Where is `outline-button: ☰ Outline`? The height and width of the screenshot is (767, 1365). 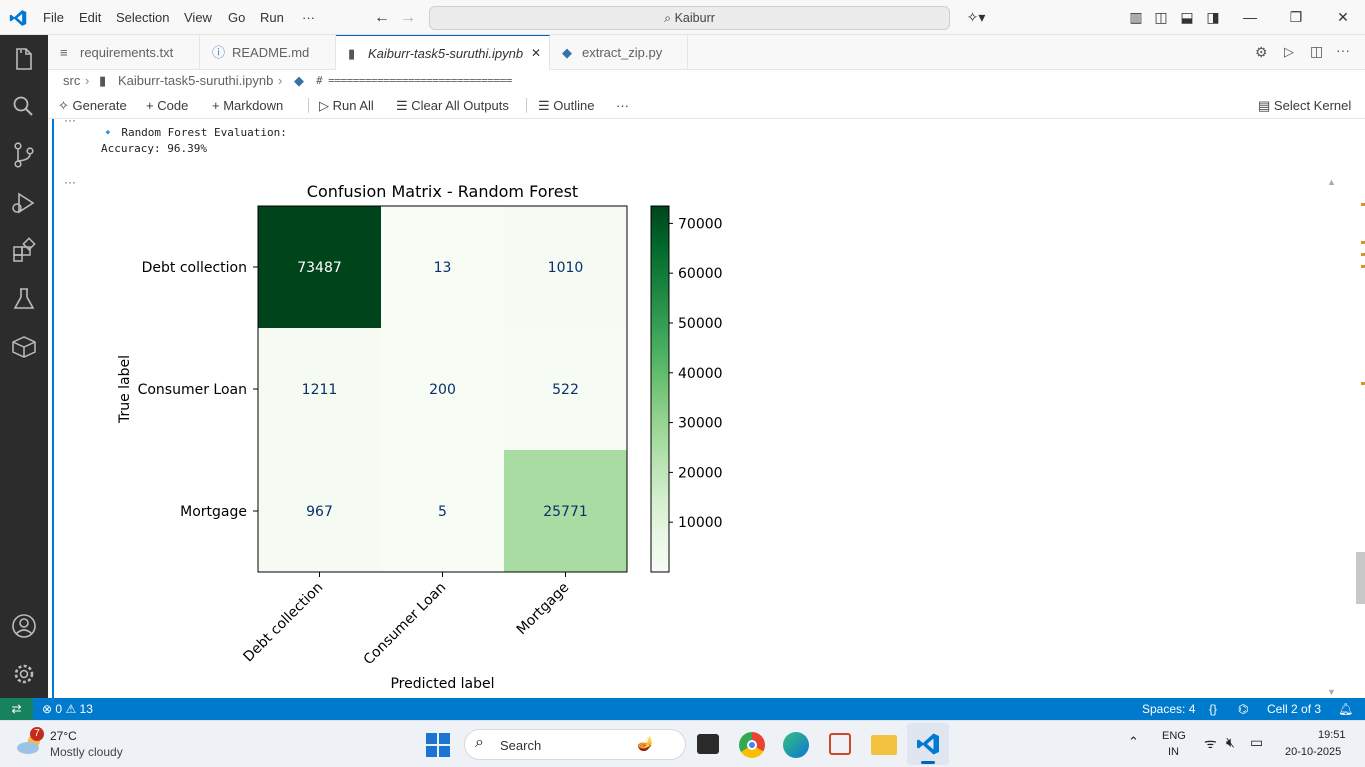
outline-button: ☰ Outline is located at coordinates (566, 105).